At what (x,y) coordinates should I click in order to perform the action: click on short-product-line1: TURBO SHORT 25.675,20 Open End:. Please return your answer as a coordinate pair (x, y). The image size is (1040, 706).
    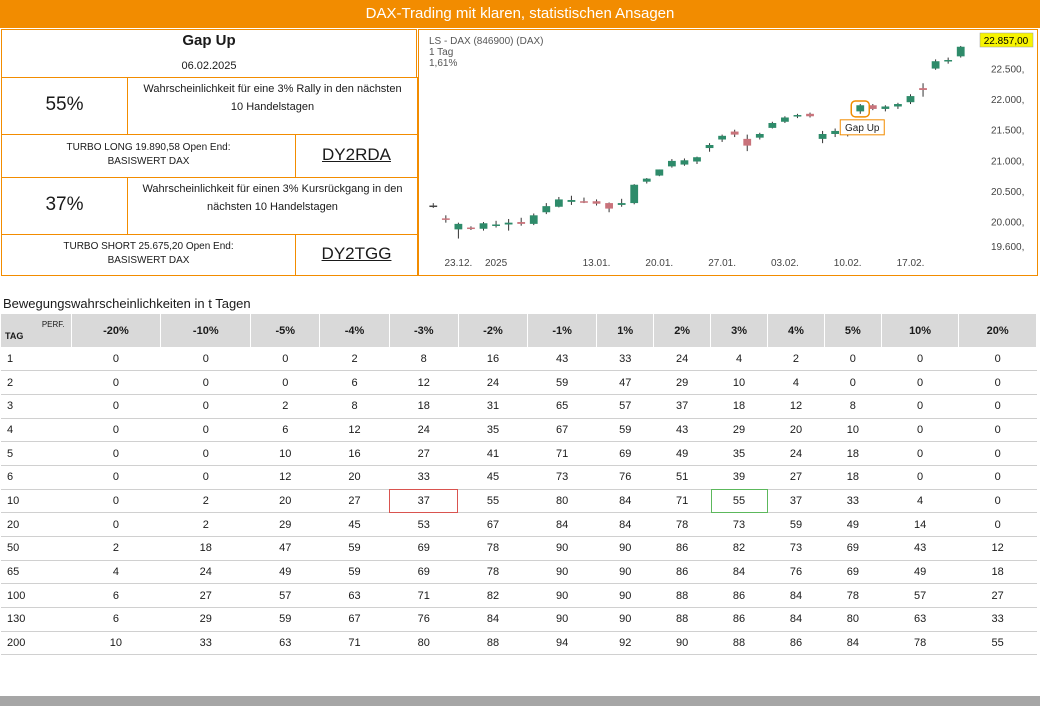
    Looking at the image, I should click on (148, 246).